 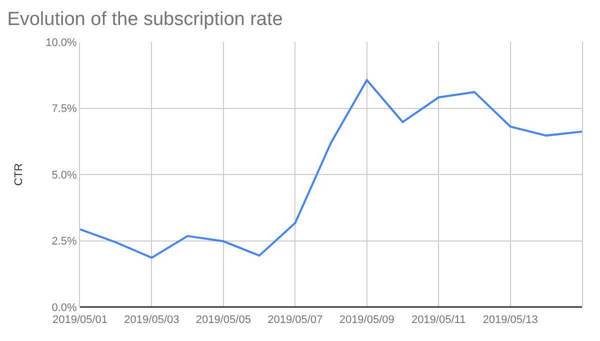 I want to click on x-tick-label: 2019/05/13, so click(x=510, y=320).